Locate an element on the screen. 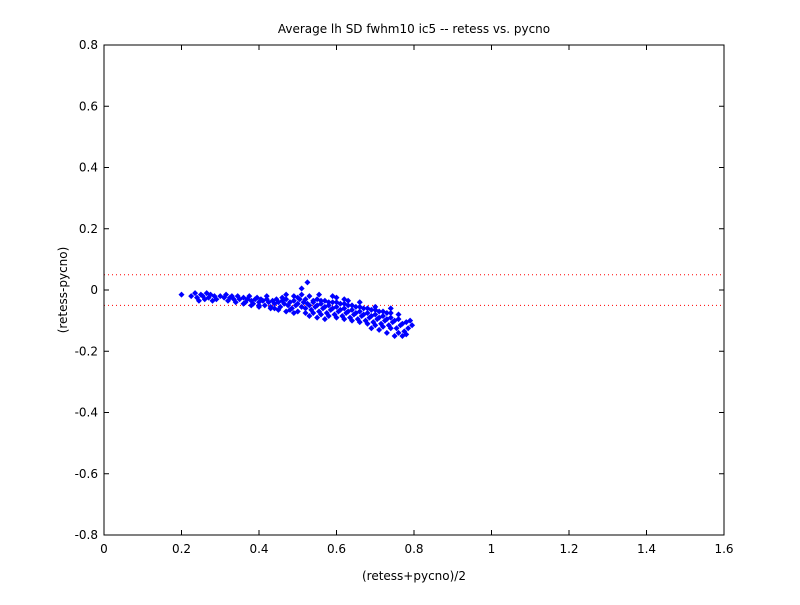 The image size is (800, 605). reference-lines is located at coordinates (414, 290).